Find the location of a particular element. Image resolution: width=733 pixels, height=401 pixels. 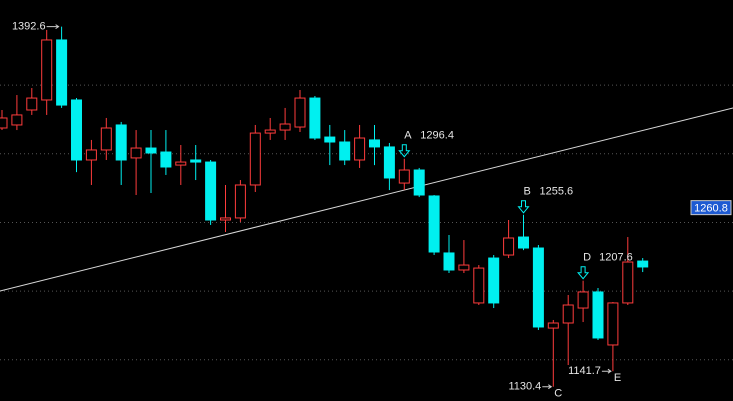

annotation-value: 1141.7 is located at coordinates (584, 371).